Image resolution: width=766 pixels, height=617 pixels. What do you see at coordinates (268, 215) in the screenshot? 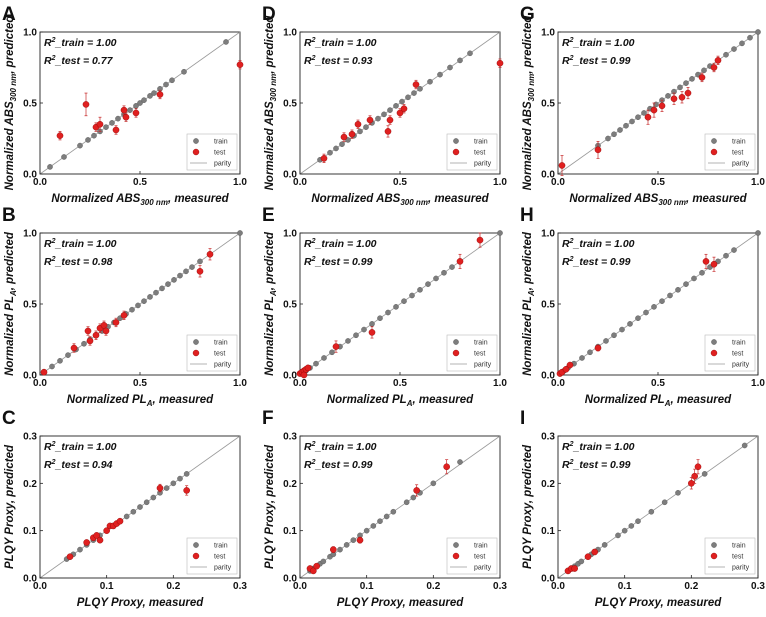
I see `panel-letter: E` at bounding box center [268, 215].